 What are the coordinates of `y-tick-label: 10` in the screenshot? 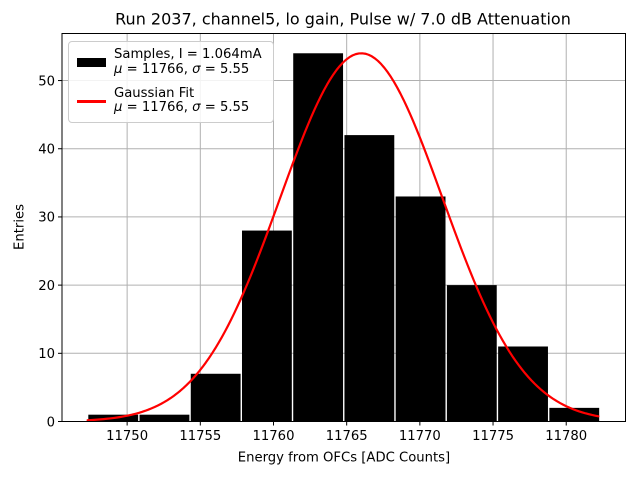 It's located at (46, 354).